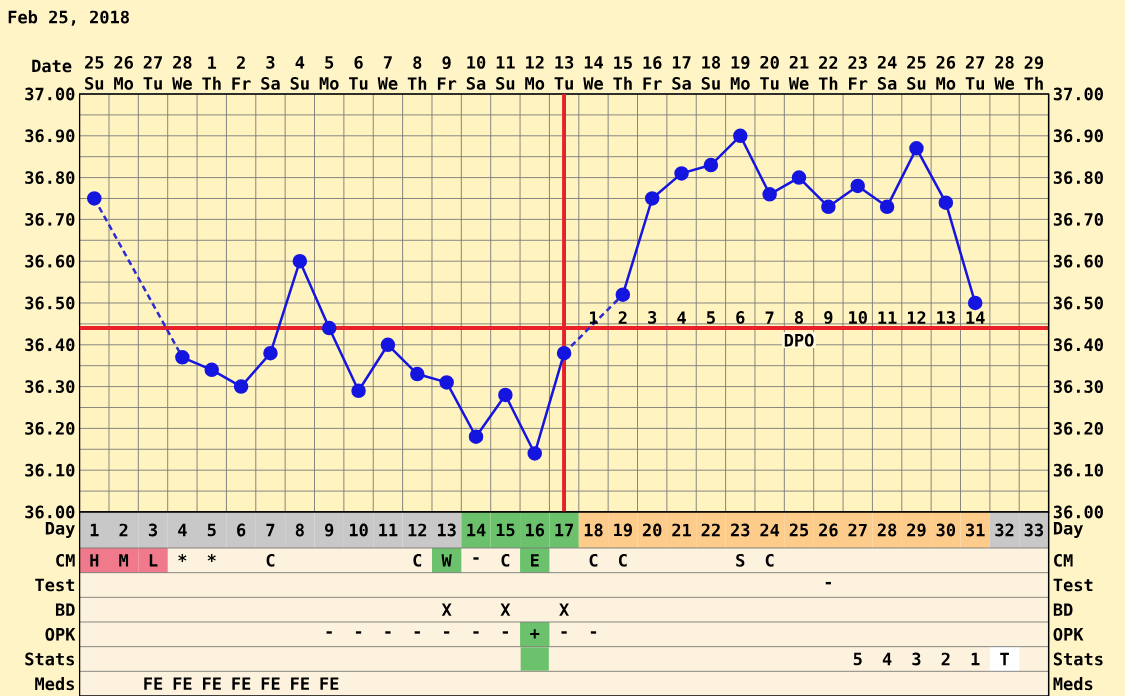  I want to click on x-tick-label: 25 Su, so click(916, 72).